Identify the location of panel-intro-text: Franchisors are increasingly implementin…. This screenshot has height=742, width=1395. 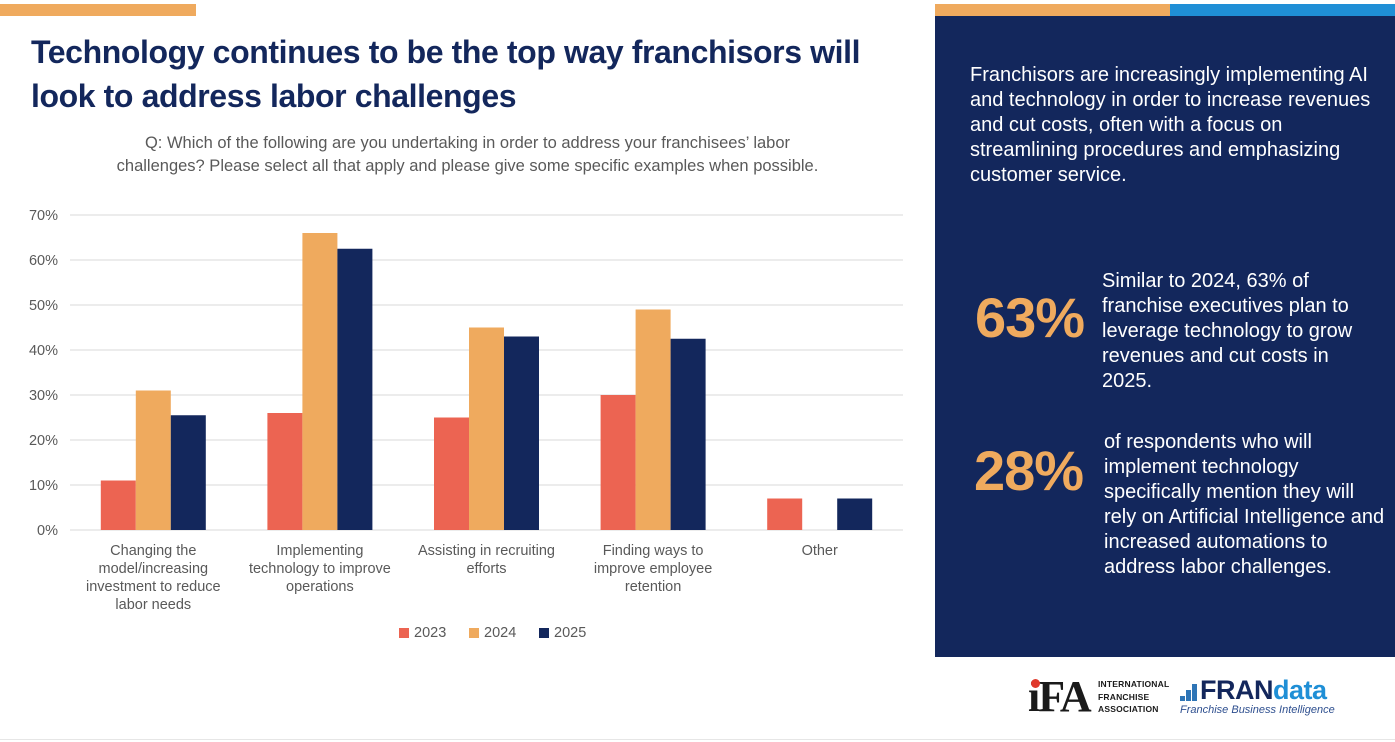
(1170, 125).